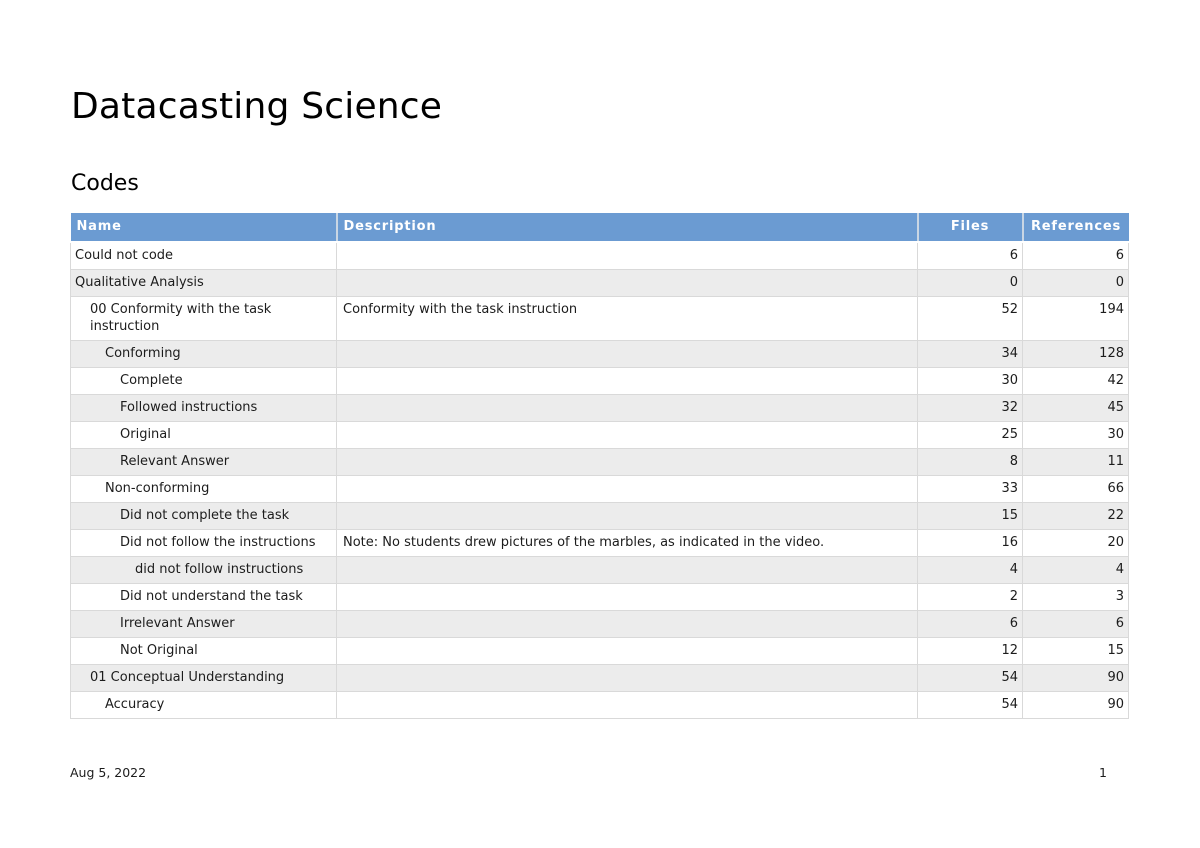 The image size is (1200, 848). Describe the element at coordinates (203, 705) in the screenshot. I see `code-name: Accuracy` at that location.